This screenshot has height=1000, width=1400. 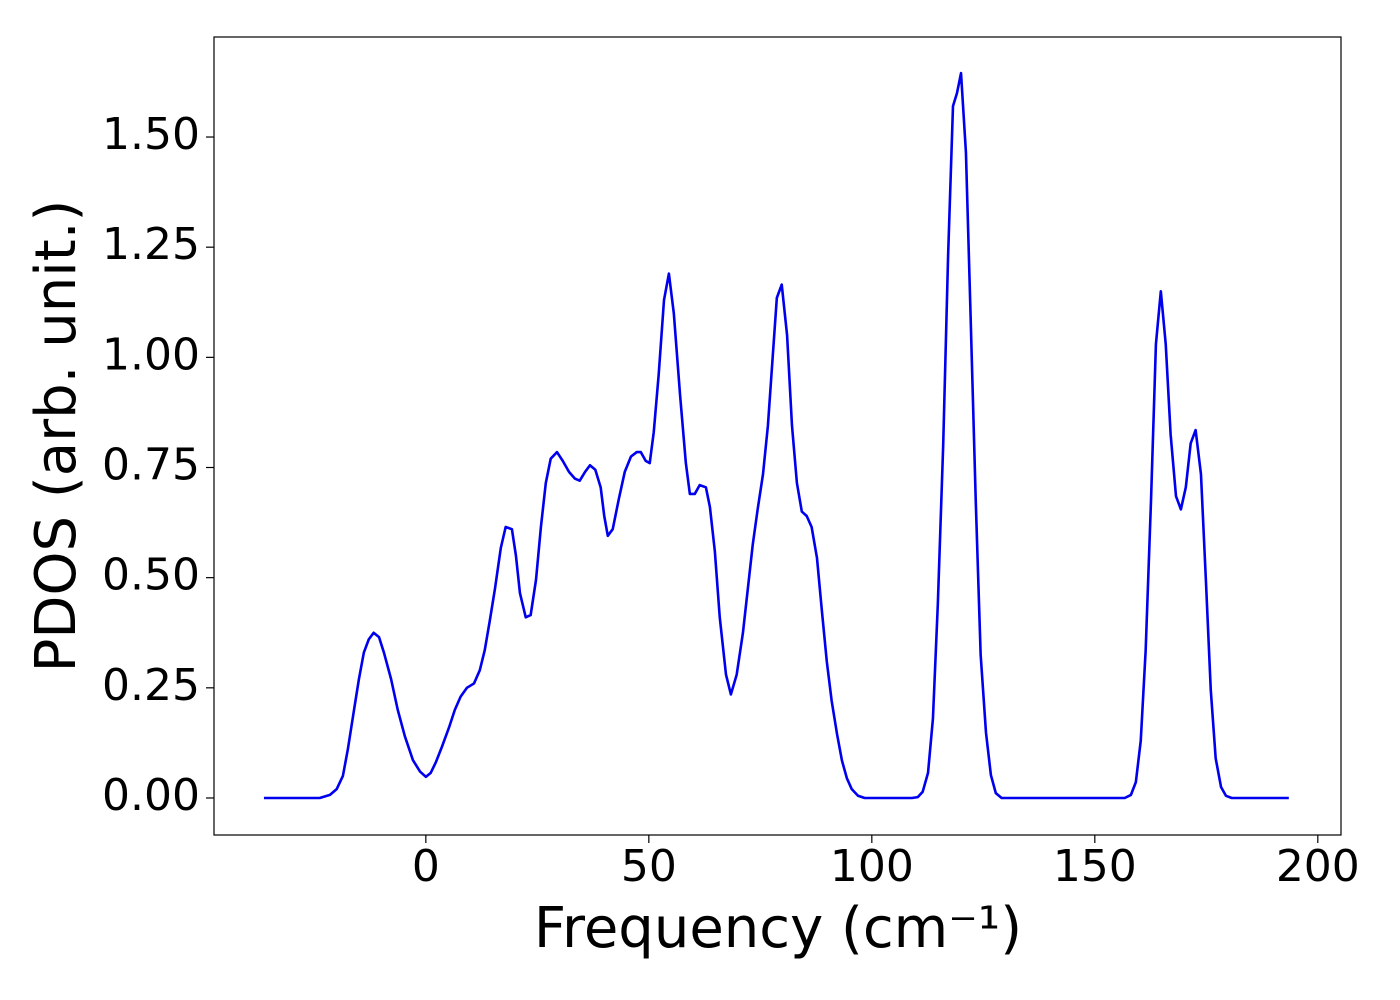 I want to click on x-tick-label: 100, so click(x=872, y=866).